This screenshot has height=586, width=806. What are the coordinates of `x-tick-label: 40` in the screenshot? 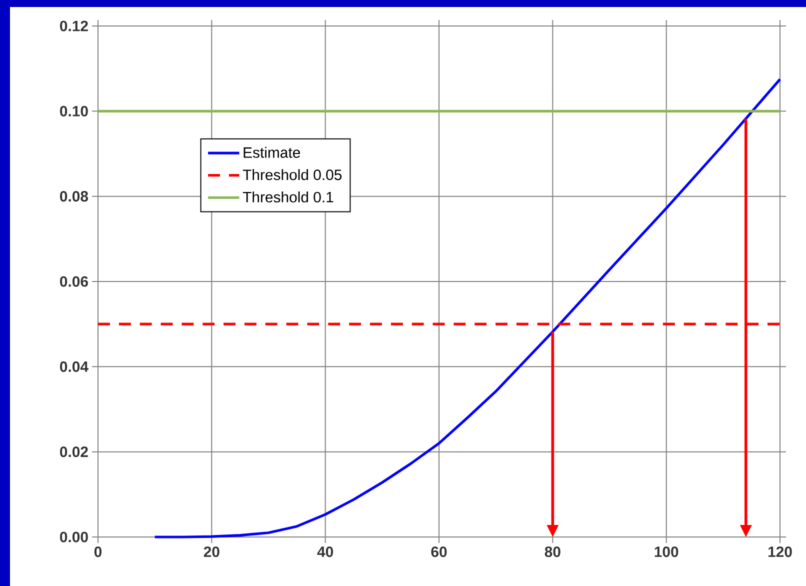 It's located at (325, 552).